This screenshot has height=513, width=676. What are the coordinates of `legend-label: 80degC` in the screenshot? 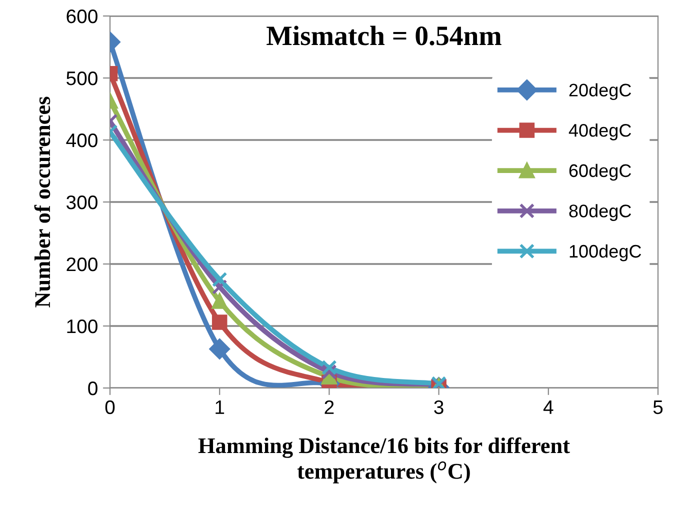 It's located at (600, 212).